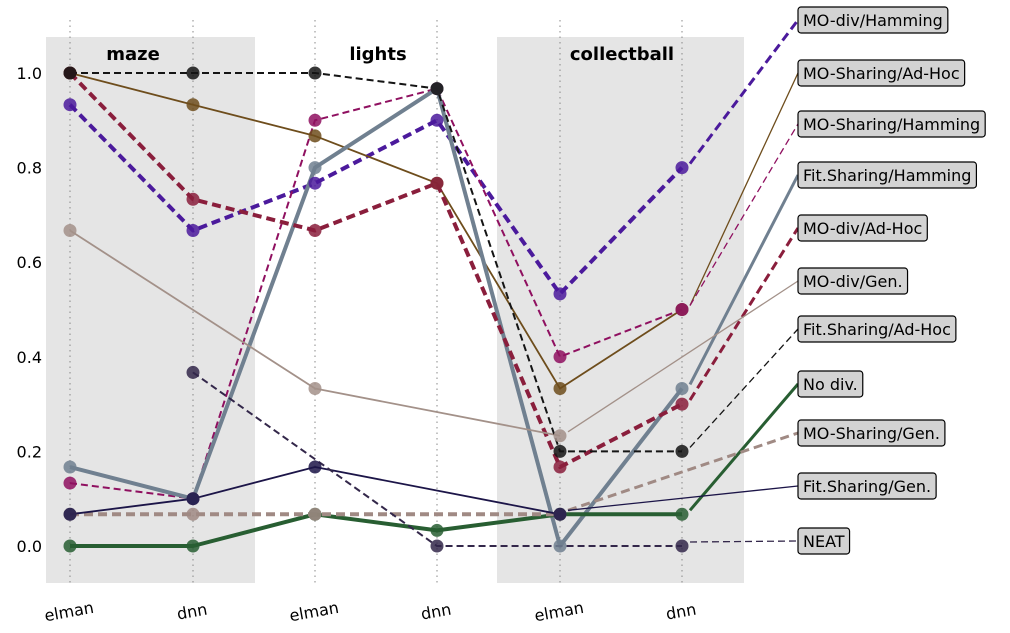  What do you see at coordinates (744, 92) in the screenshot?
I see `leader-line-mo-div-hamming` at bounding box center [744, 92].